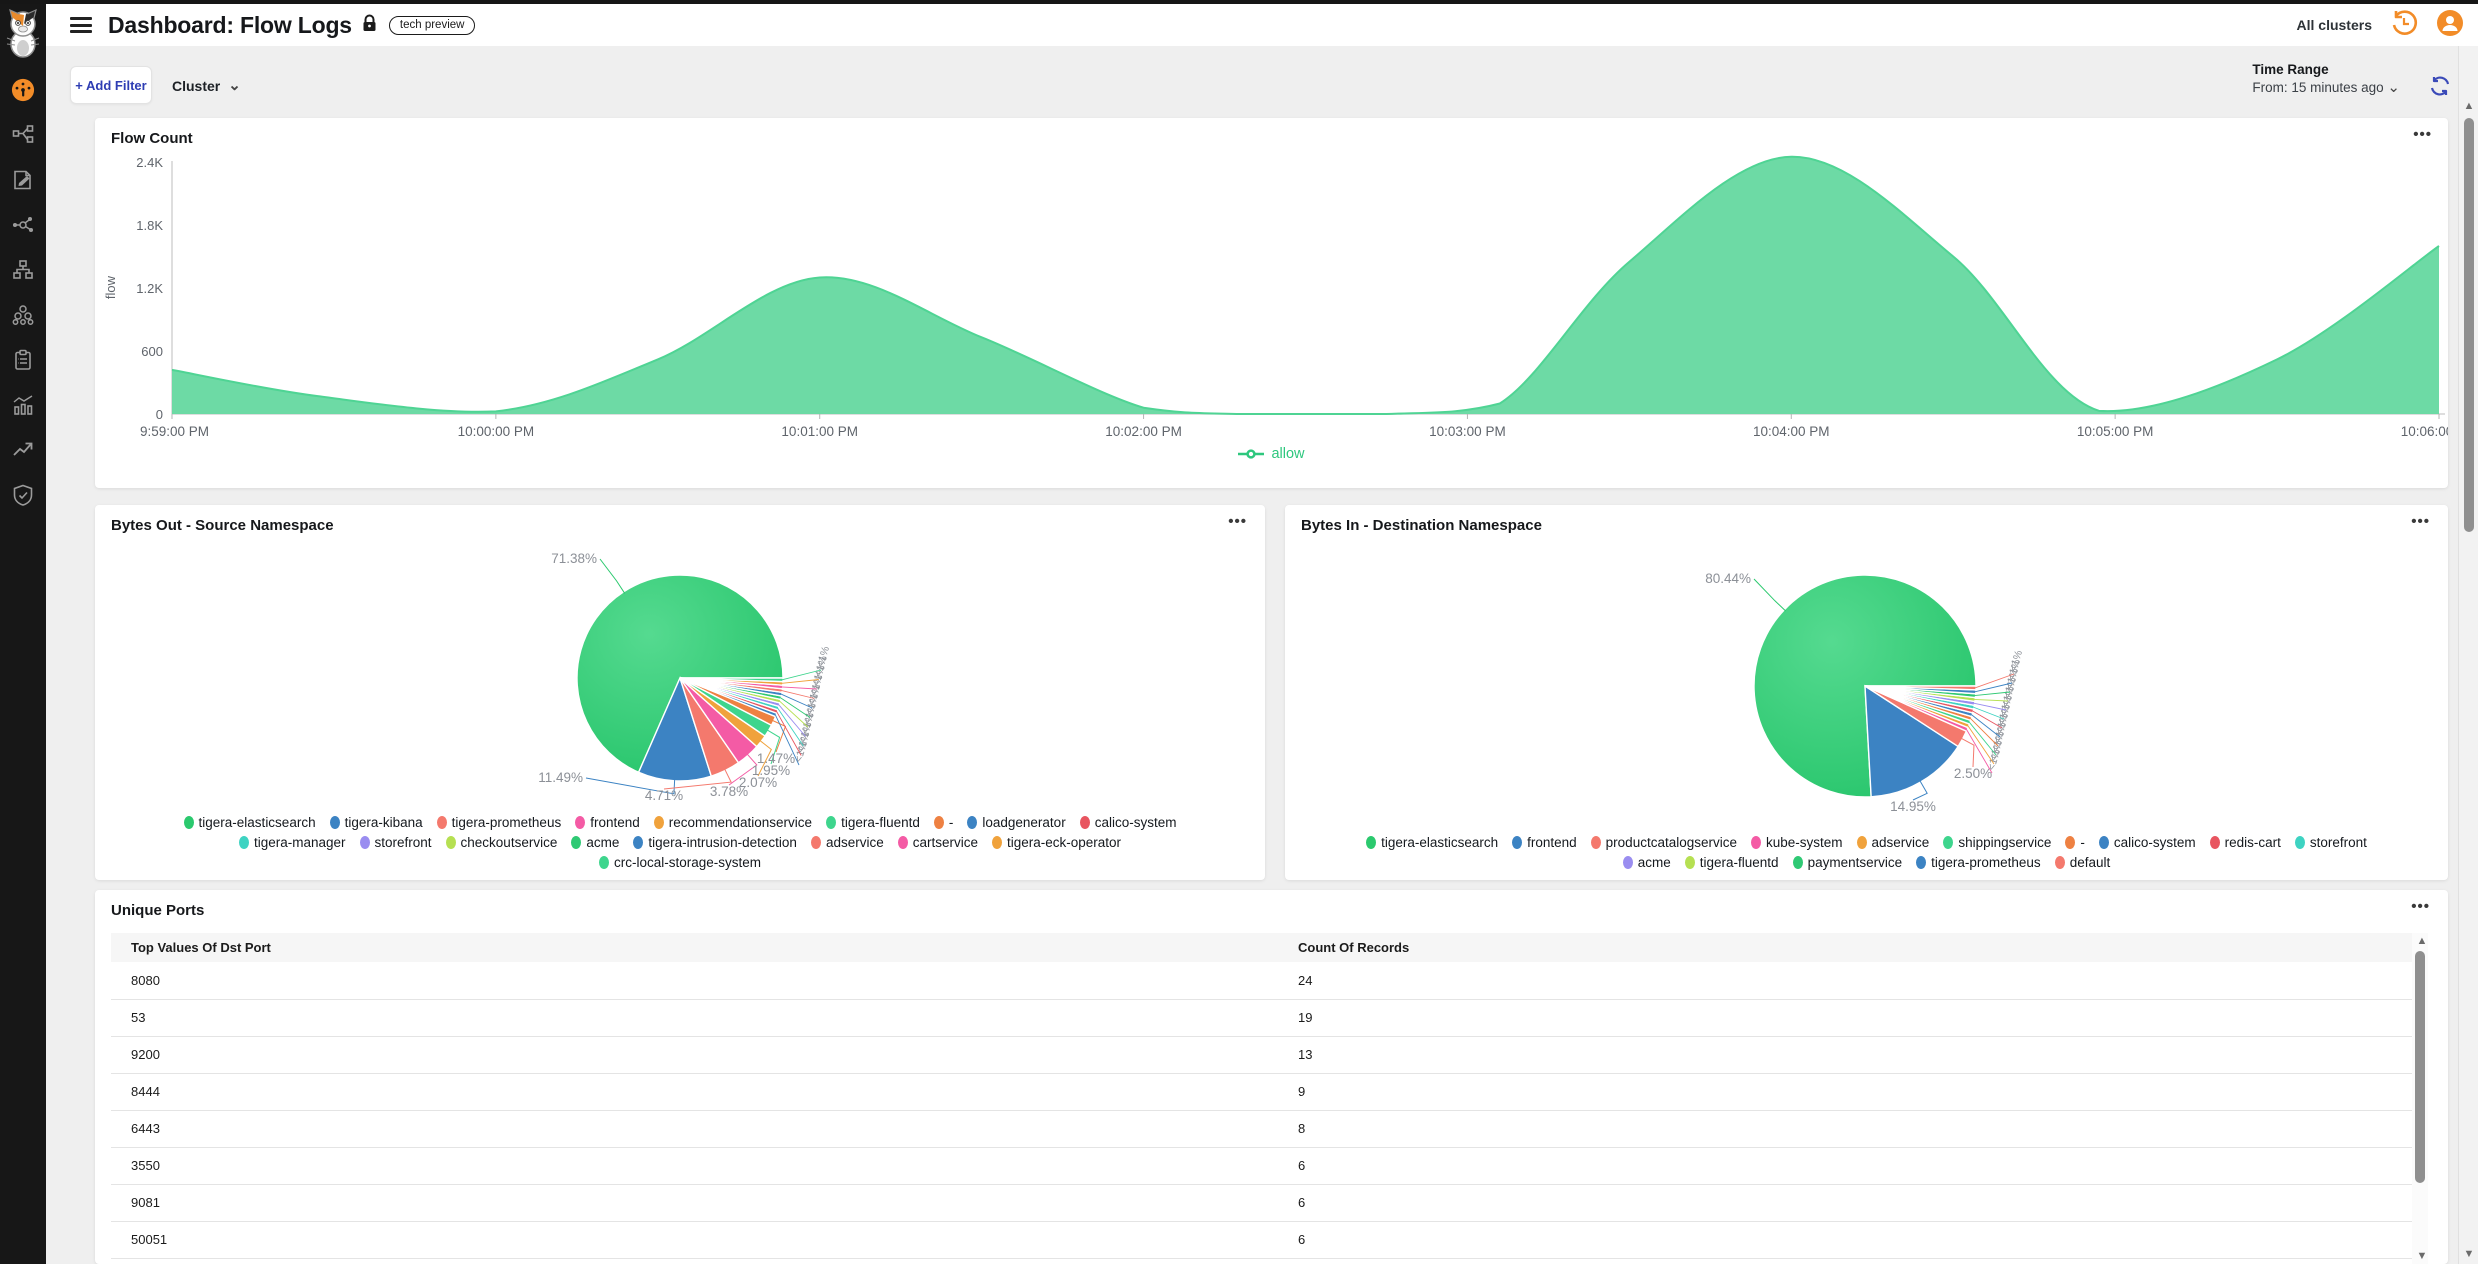 The height and width of the screenshot is (1264, 2478). I want to click on network-sitemap-icon, so click(23, 270).